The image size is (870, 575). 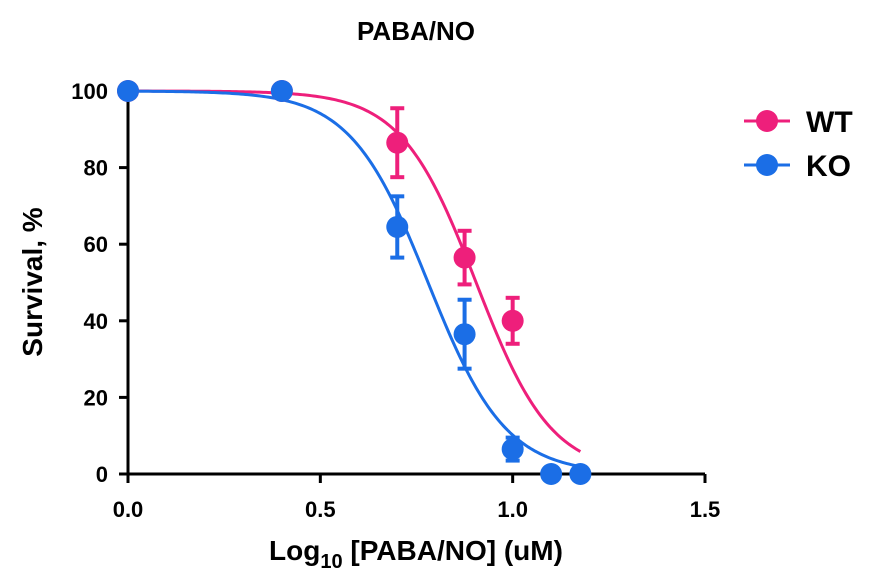 What do you see at coordinates (320, 509) in the screenshot?
I see `x-tick-label: 0.5` at bounding box center [320, 509].